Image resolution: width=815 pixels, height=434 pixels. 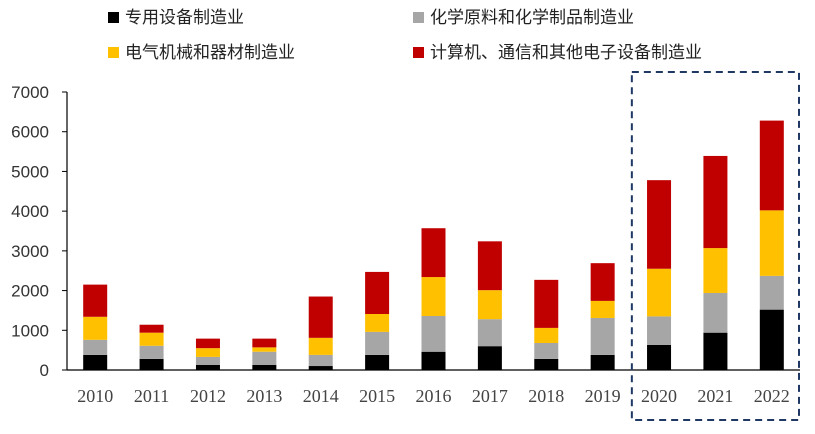 I want to click on x-tick-label-2016: 2016, so click(x=434, y=396).